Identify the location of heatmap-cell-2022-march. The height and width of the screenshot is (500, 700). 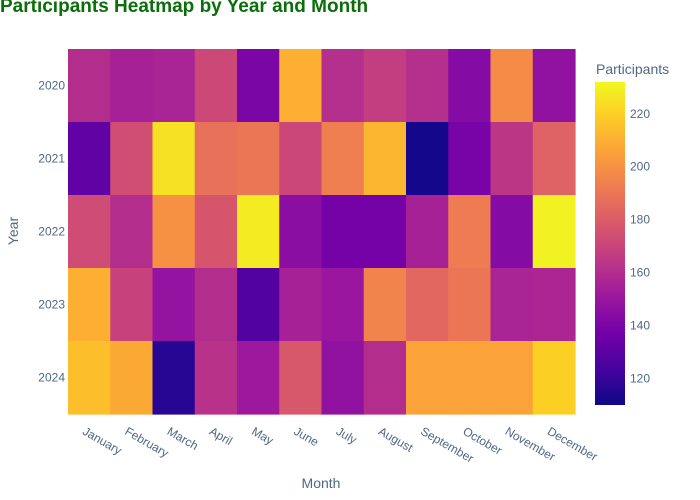
(174, 232).